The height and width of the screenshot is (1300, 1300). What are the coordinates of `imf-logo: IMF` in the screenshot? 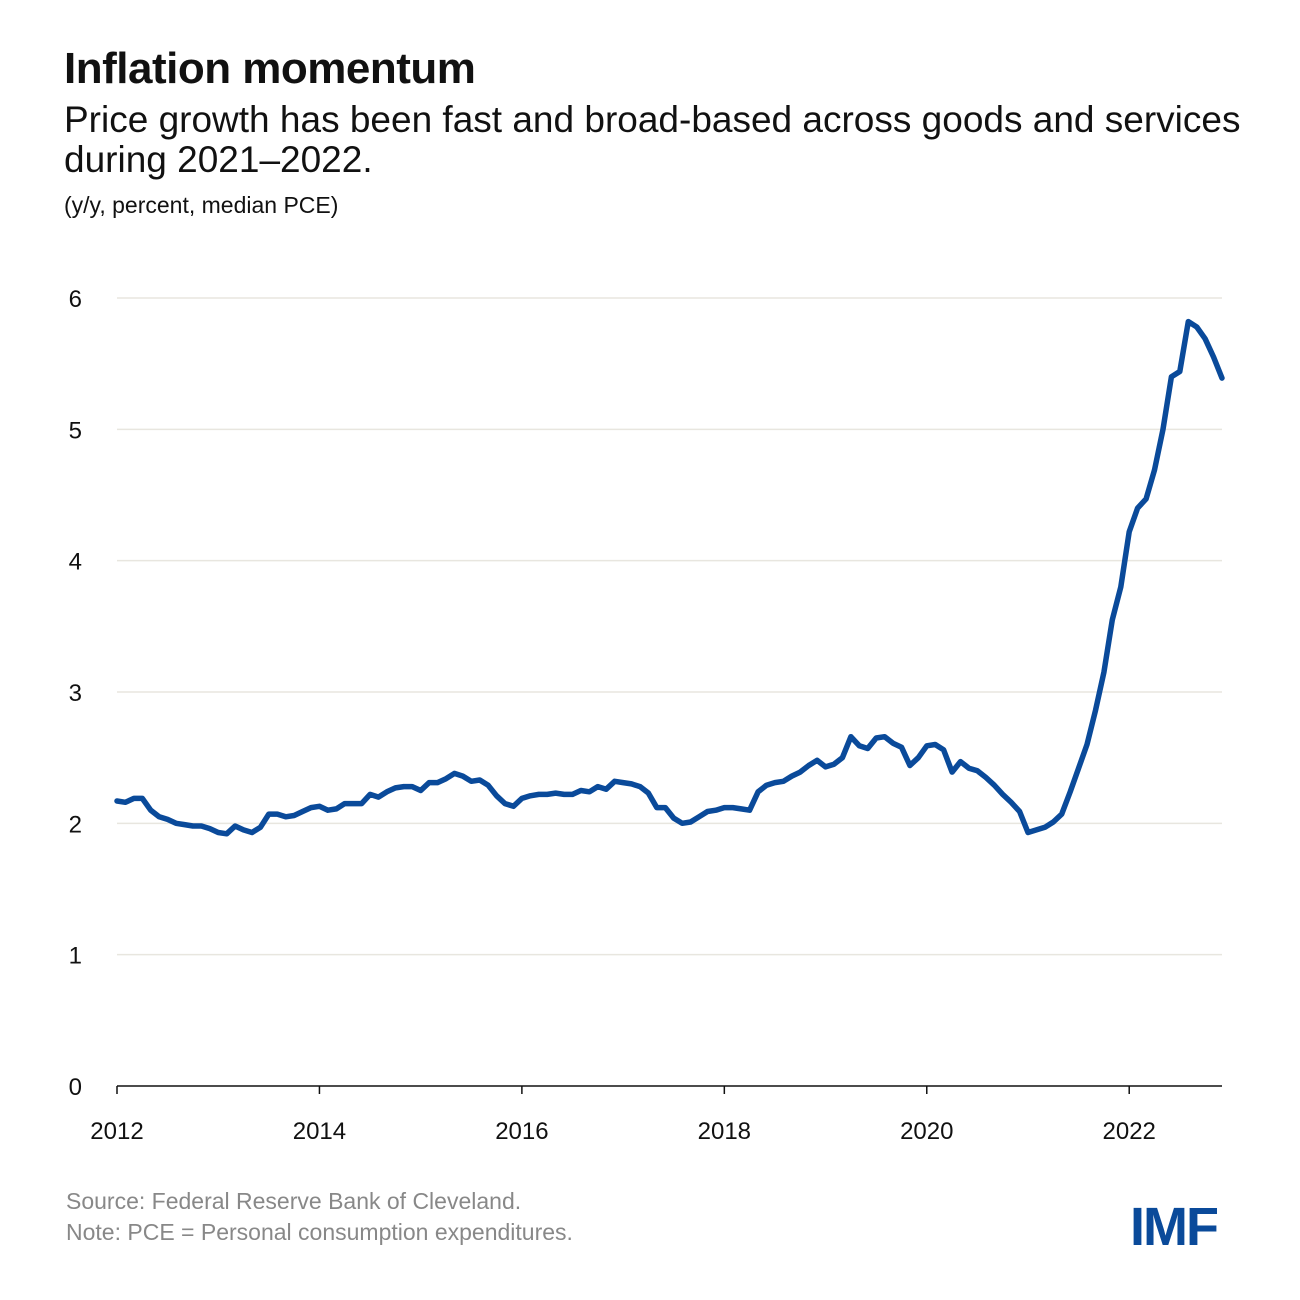 It's located at (1174, 1227).